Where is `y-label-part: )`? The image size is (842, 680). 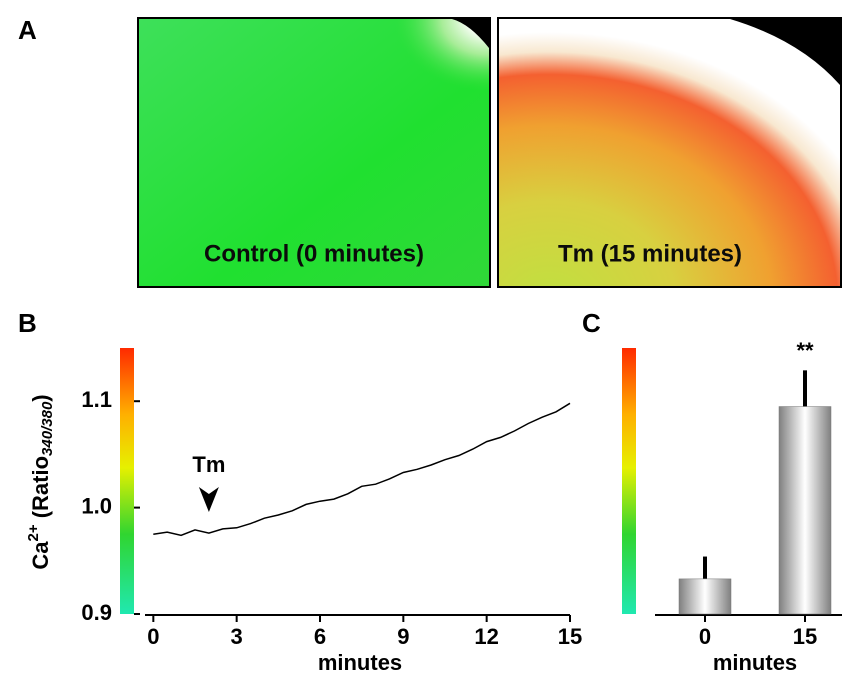 y-label-part: ) is located at coordinates (40, 397).